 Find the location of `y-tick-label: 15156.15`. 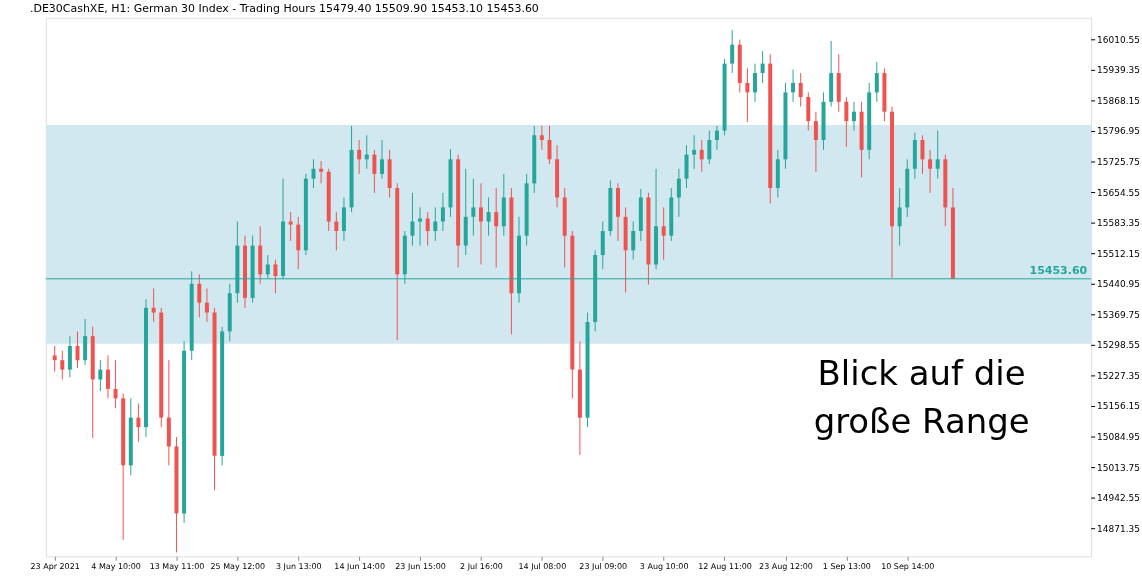

y-tick-label: 15156.15 is located at coordinates (1118, 406).